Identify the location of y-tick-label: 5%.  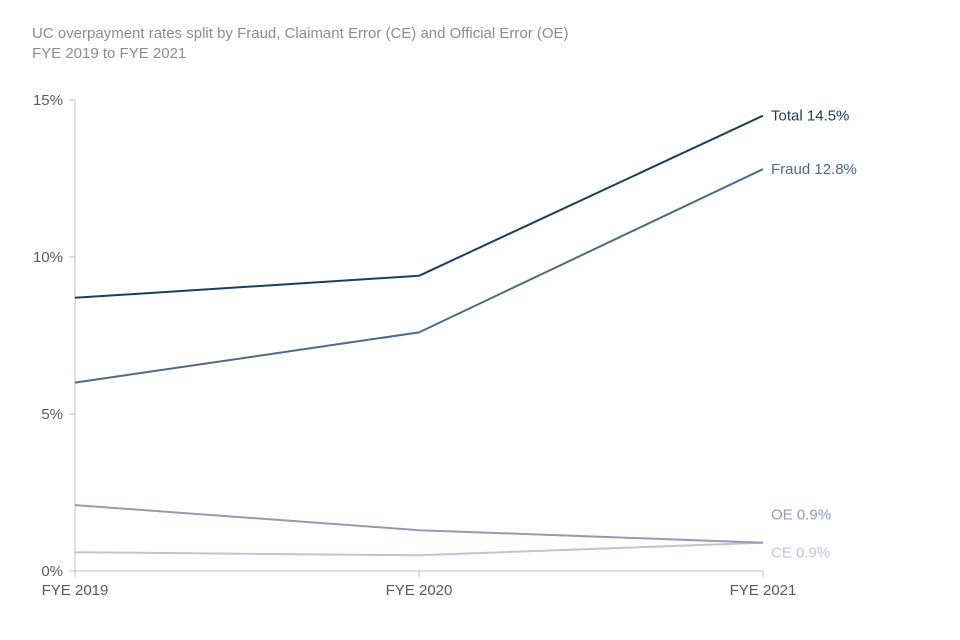
(52, 414).